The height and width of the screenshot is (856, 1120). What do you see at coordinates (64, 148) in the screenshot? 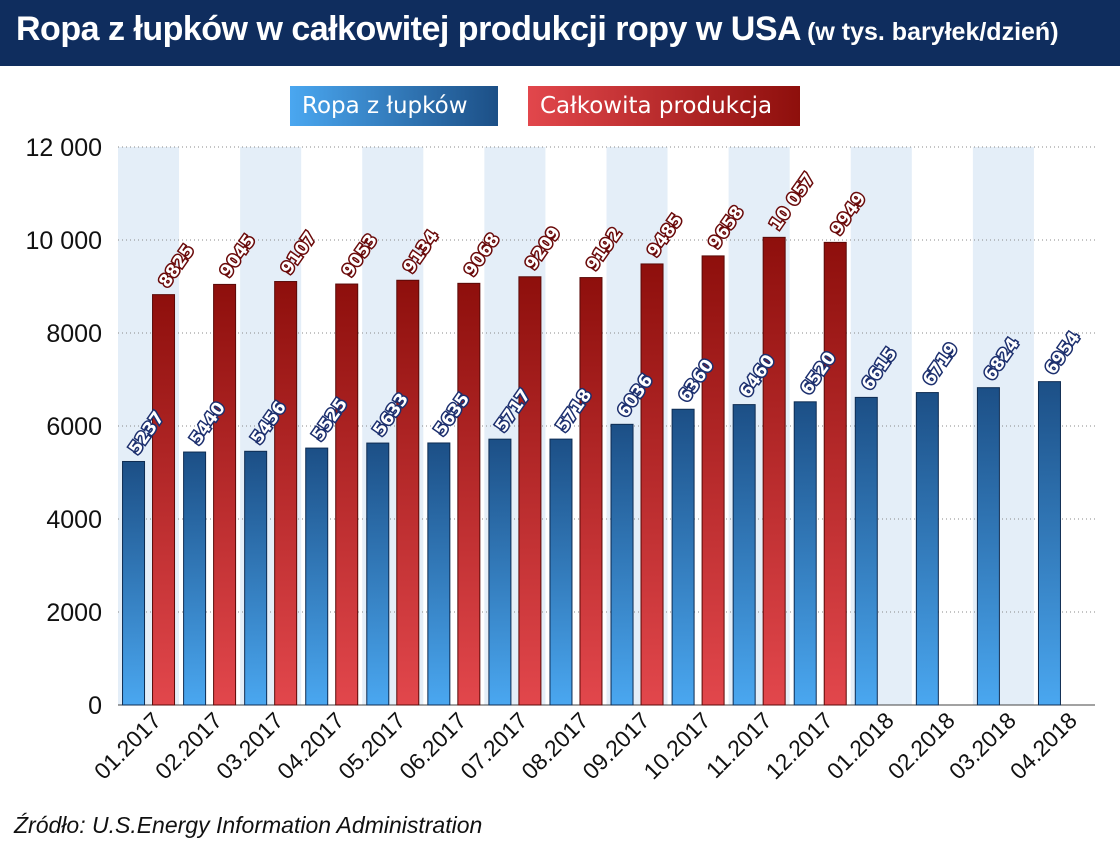
I see `y-tick-label: 12 000` at bounding box center [64, 148].